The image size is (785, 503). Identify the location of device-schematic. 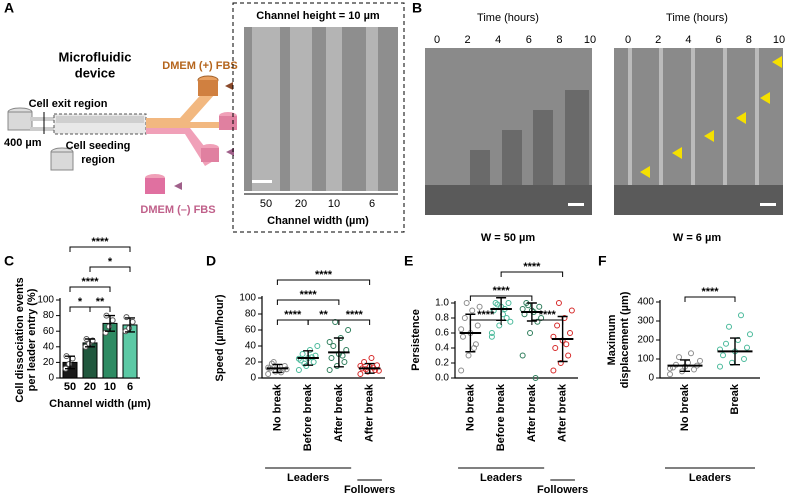
(129, 134).